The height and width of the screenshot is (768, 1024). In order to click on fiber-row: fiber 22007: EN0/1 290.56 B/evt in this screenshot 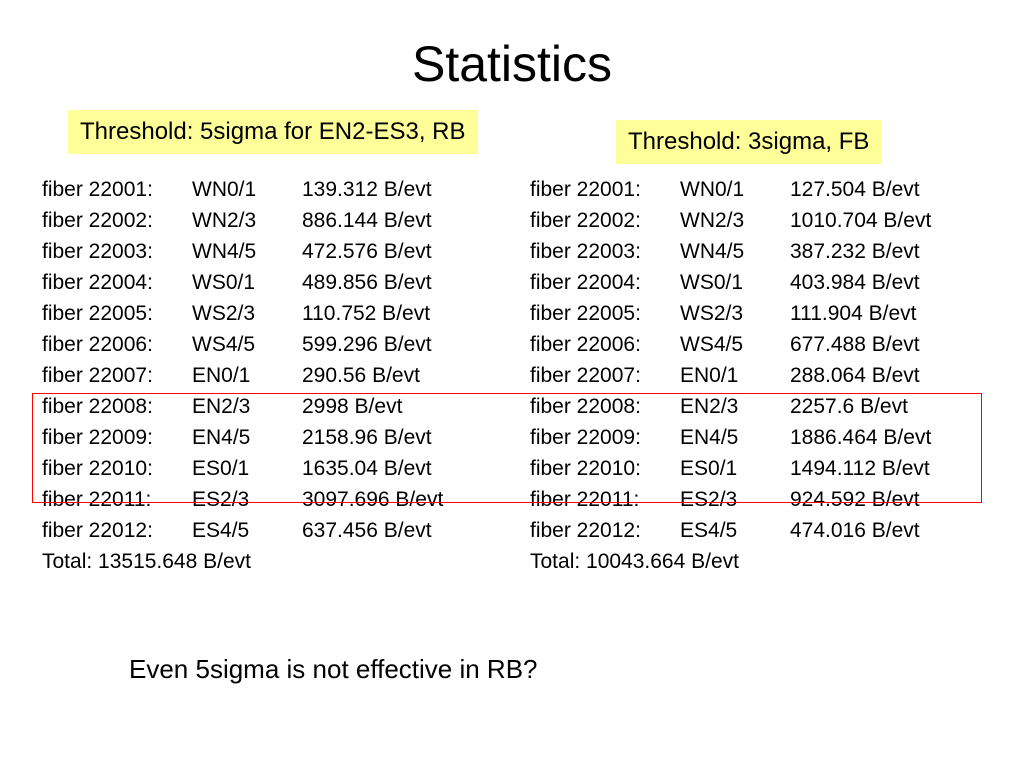, I will do `click(242, 375)`.